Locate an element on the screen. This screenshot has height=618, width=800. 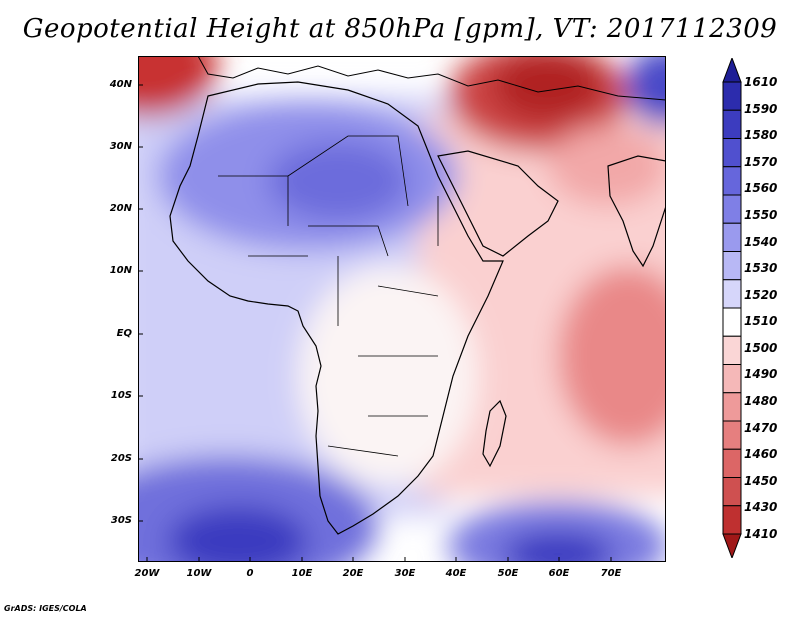
lat-label-20s: 20S is located at coordinates (121, 458).